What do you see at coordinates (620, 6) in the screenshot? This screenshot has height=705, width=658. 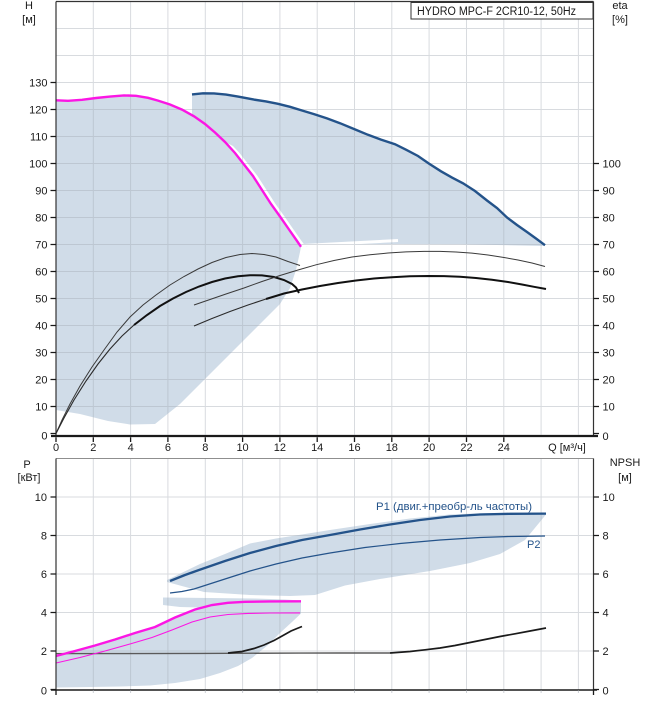 I see `svg-text: eta` at bounding box center [620, 6].